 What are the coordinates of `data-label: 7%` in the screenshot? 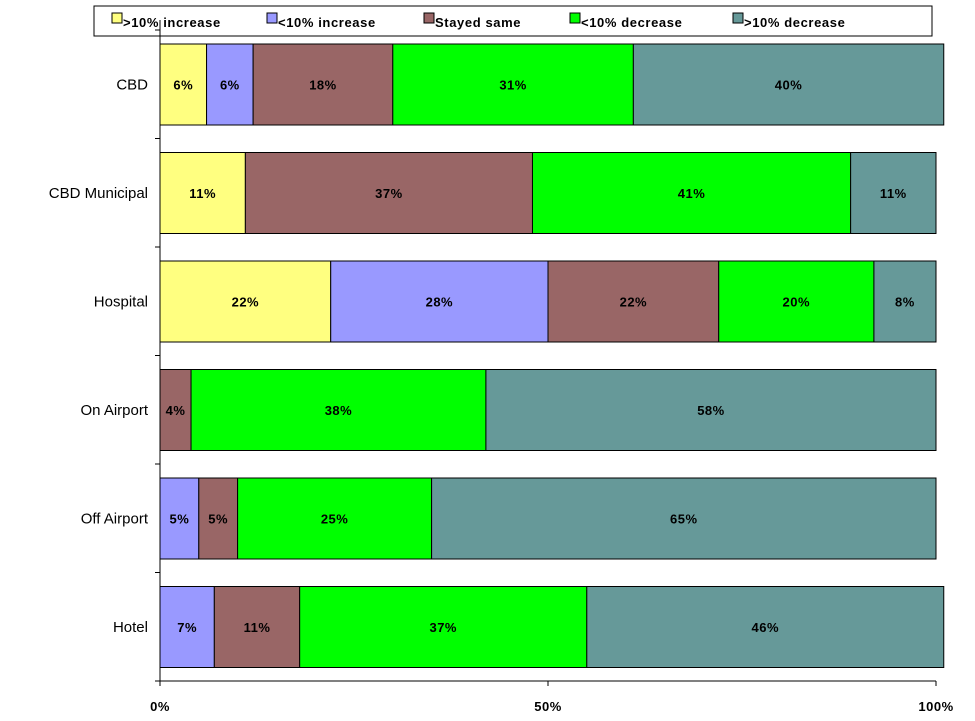 It's located at (187, 627).